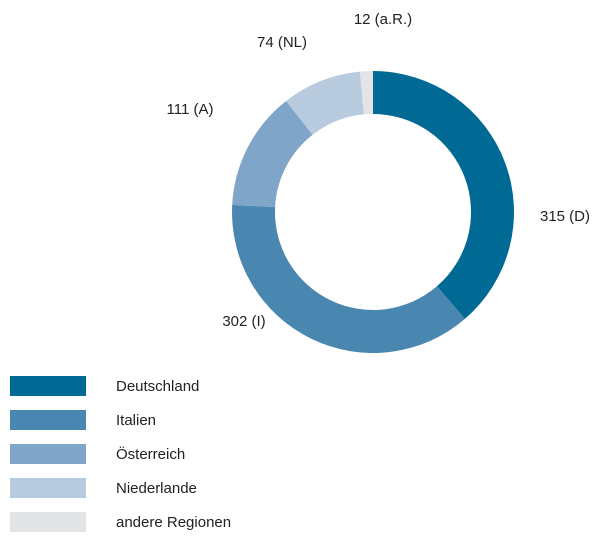  I want to click on legend-label: Italien, so click(136, 420).